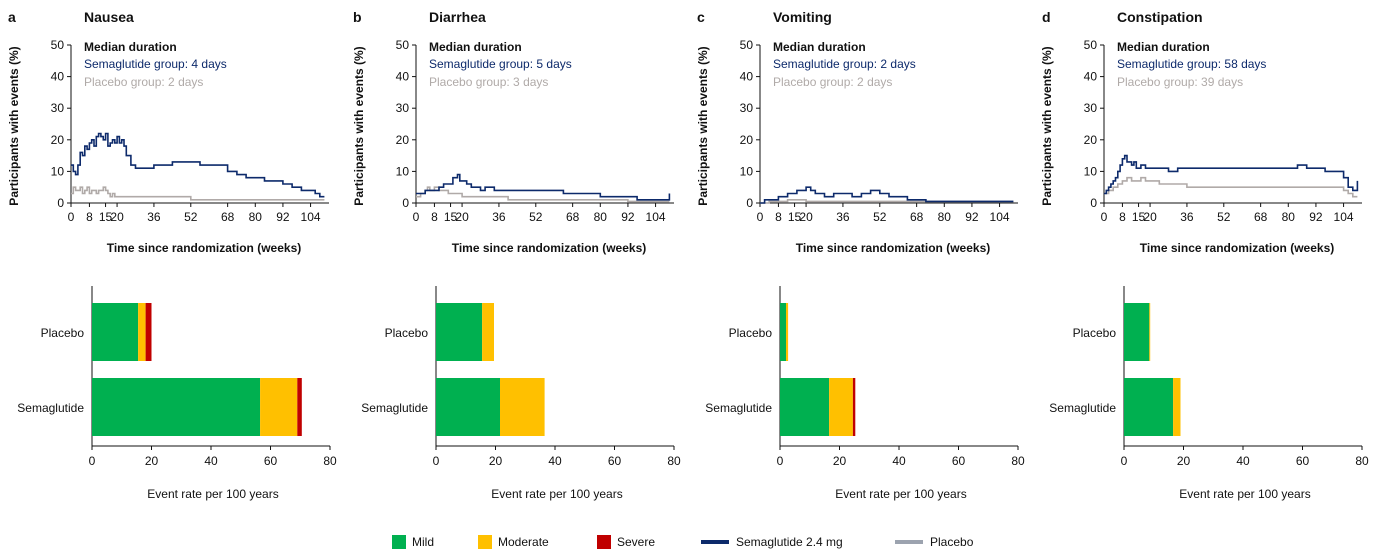 The width and height of the screenshot is (1382, 551). I want to click on legend-label: Severe, so click(636, 542).